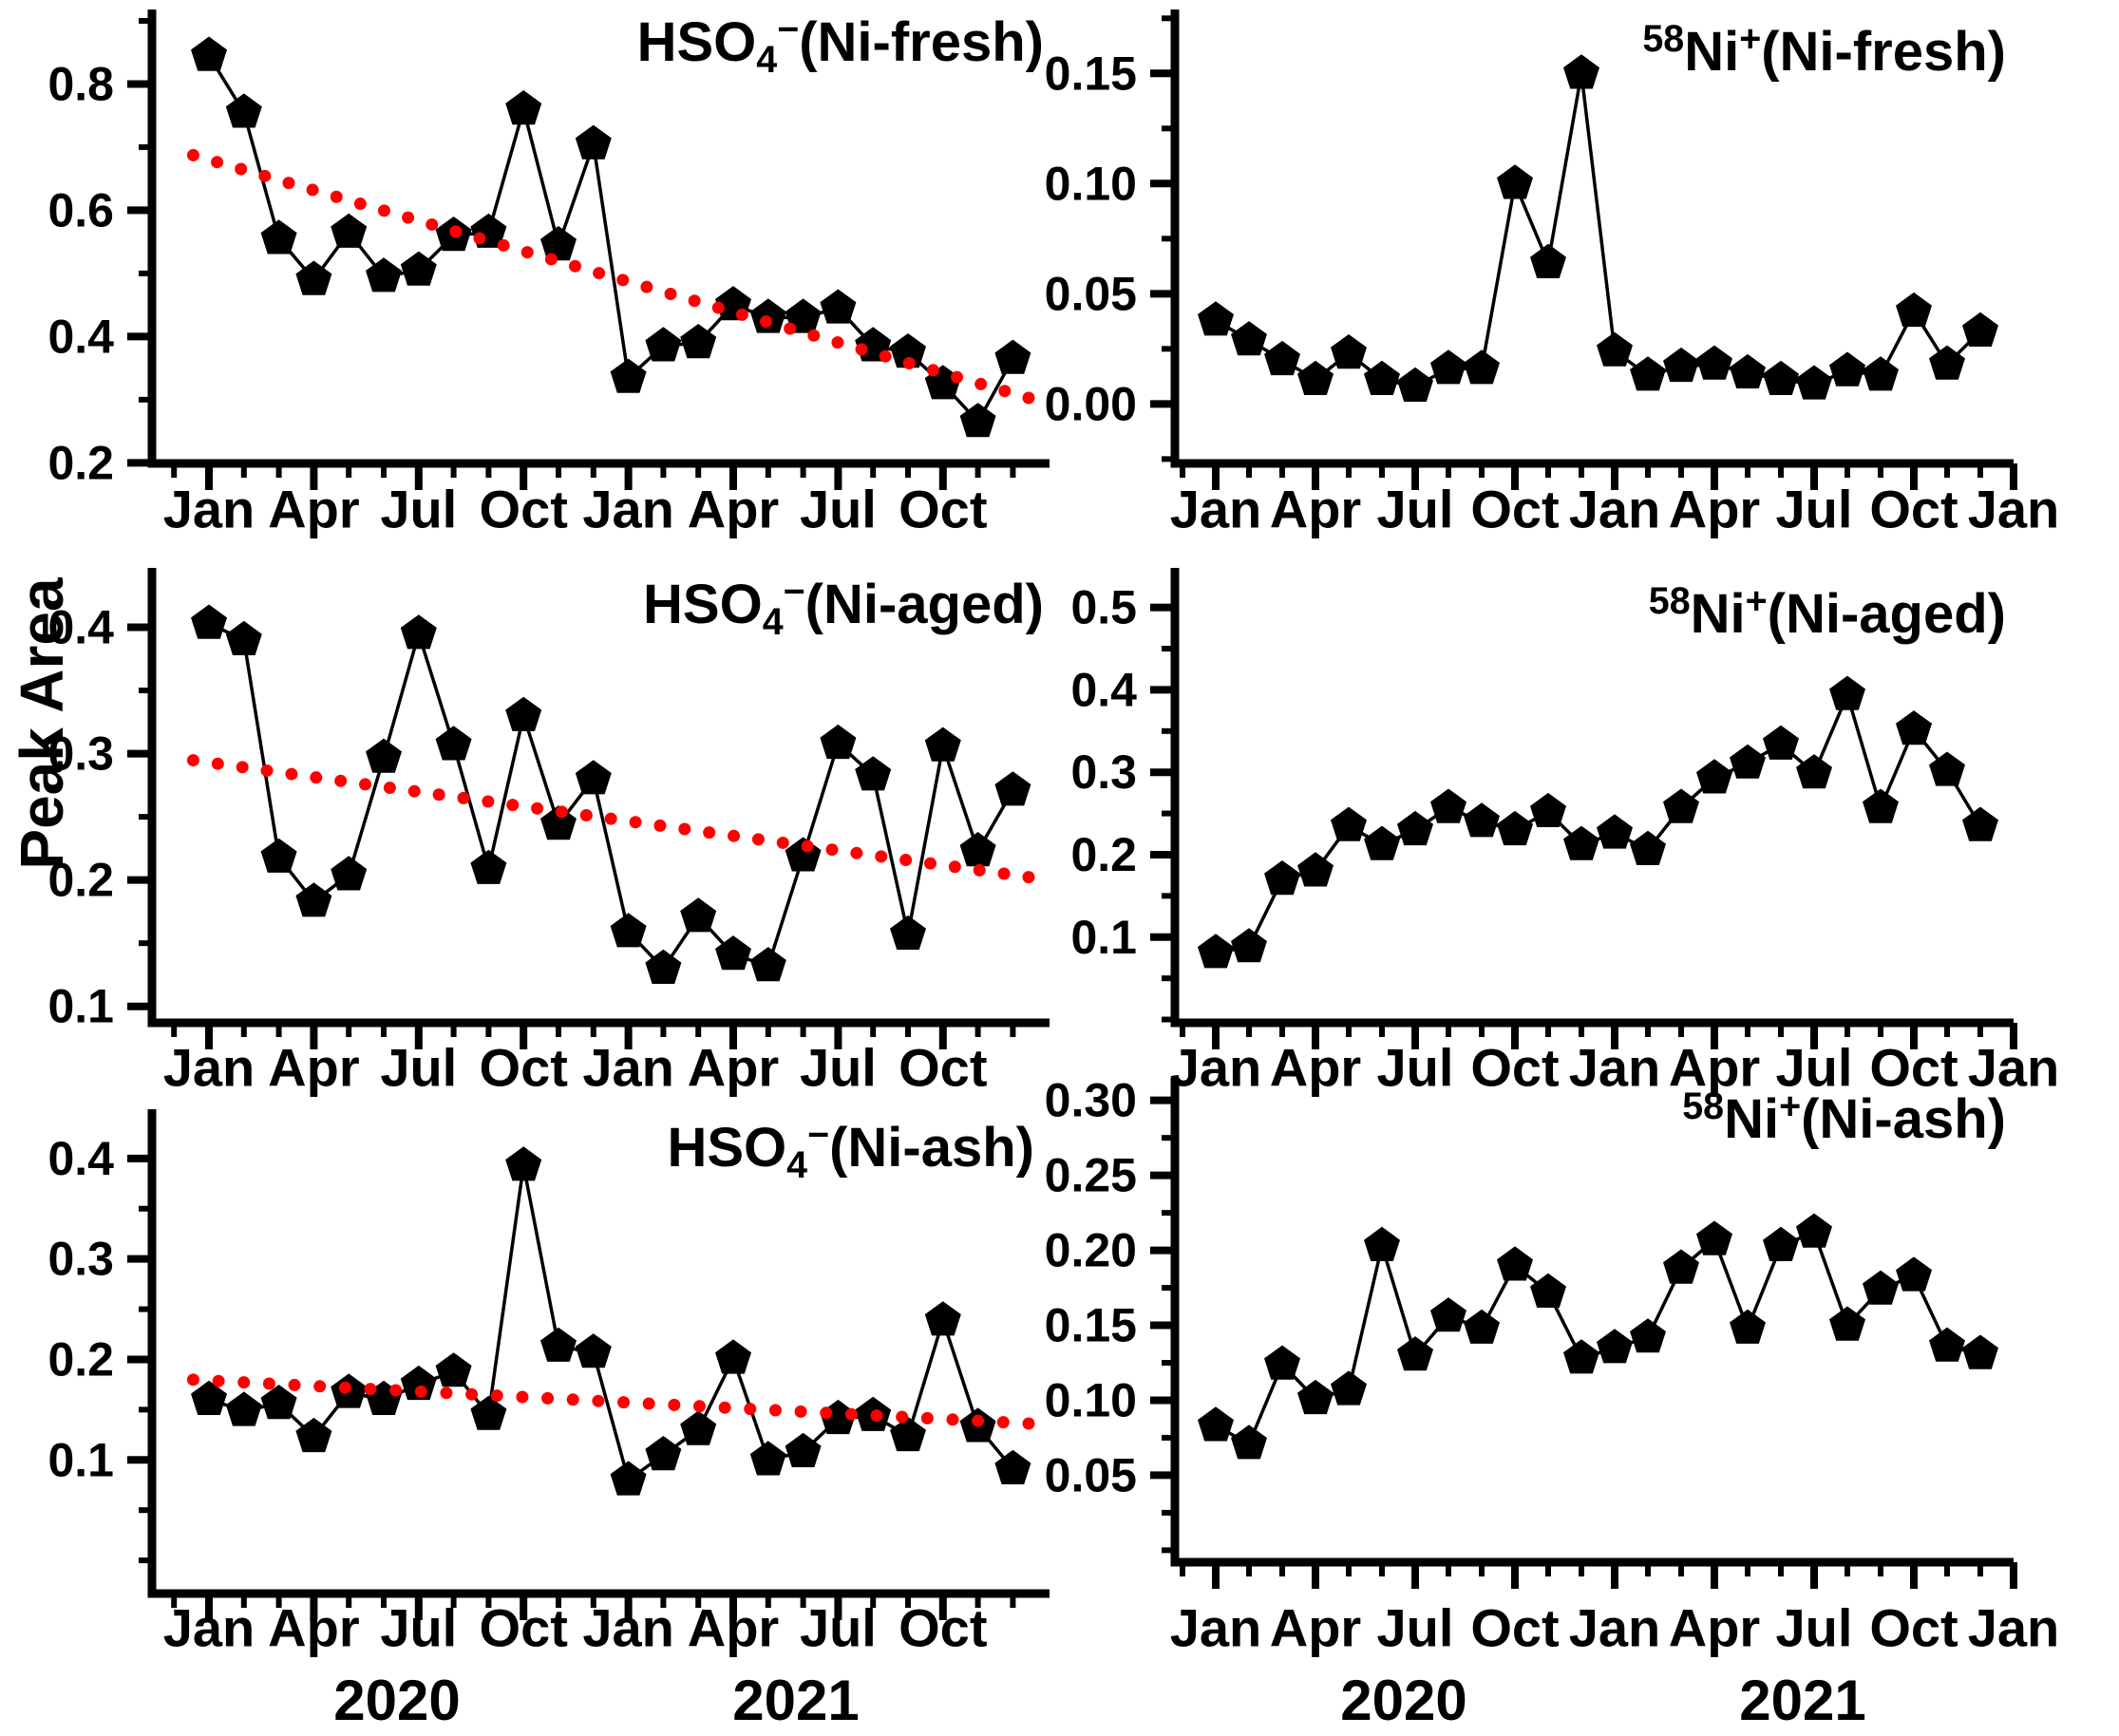 Image resolution: width=2119 pixels, height=1736 pixels. Describe the element at coordinates (943, 1628) in the screenshot. I see `x-tick-label: Oct` at that location.